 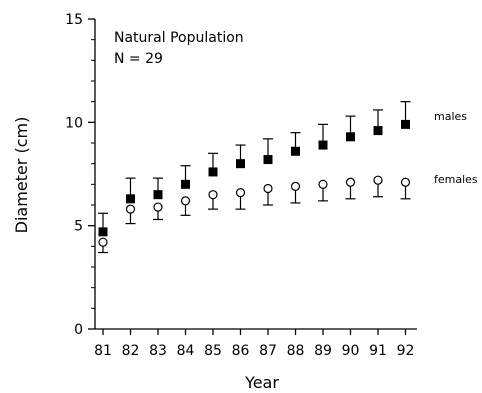 I want to click on y-tick-label: 5, so click(x=78, y=227).